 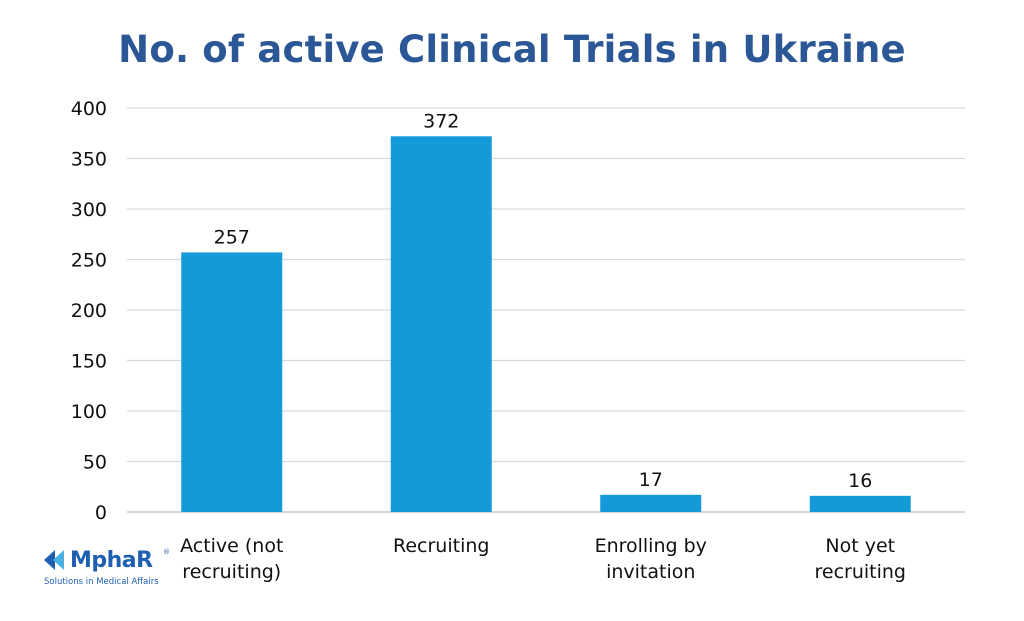 I want to click on x-category-label: Recruiting, so click(x=441, y=546).